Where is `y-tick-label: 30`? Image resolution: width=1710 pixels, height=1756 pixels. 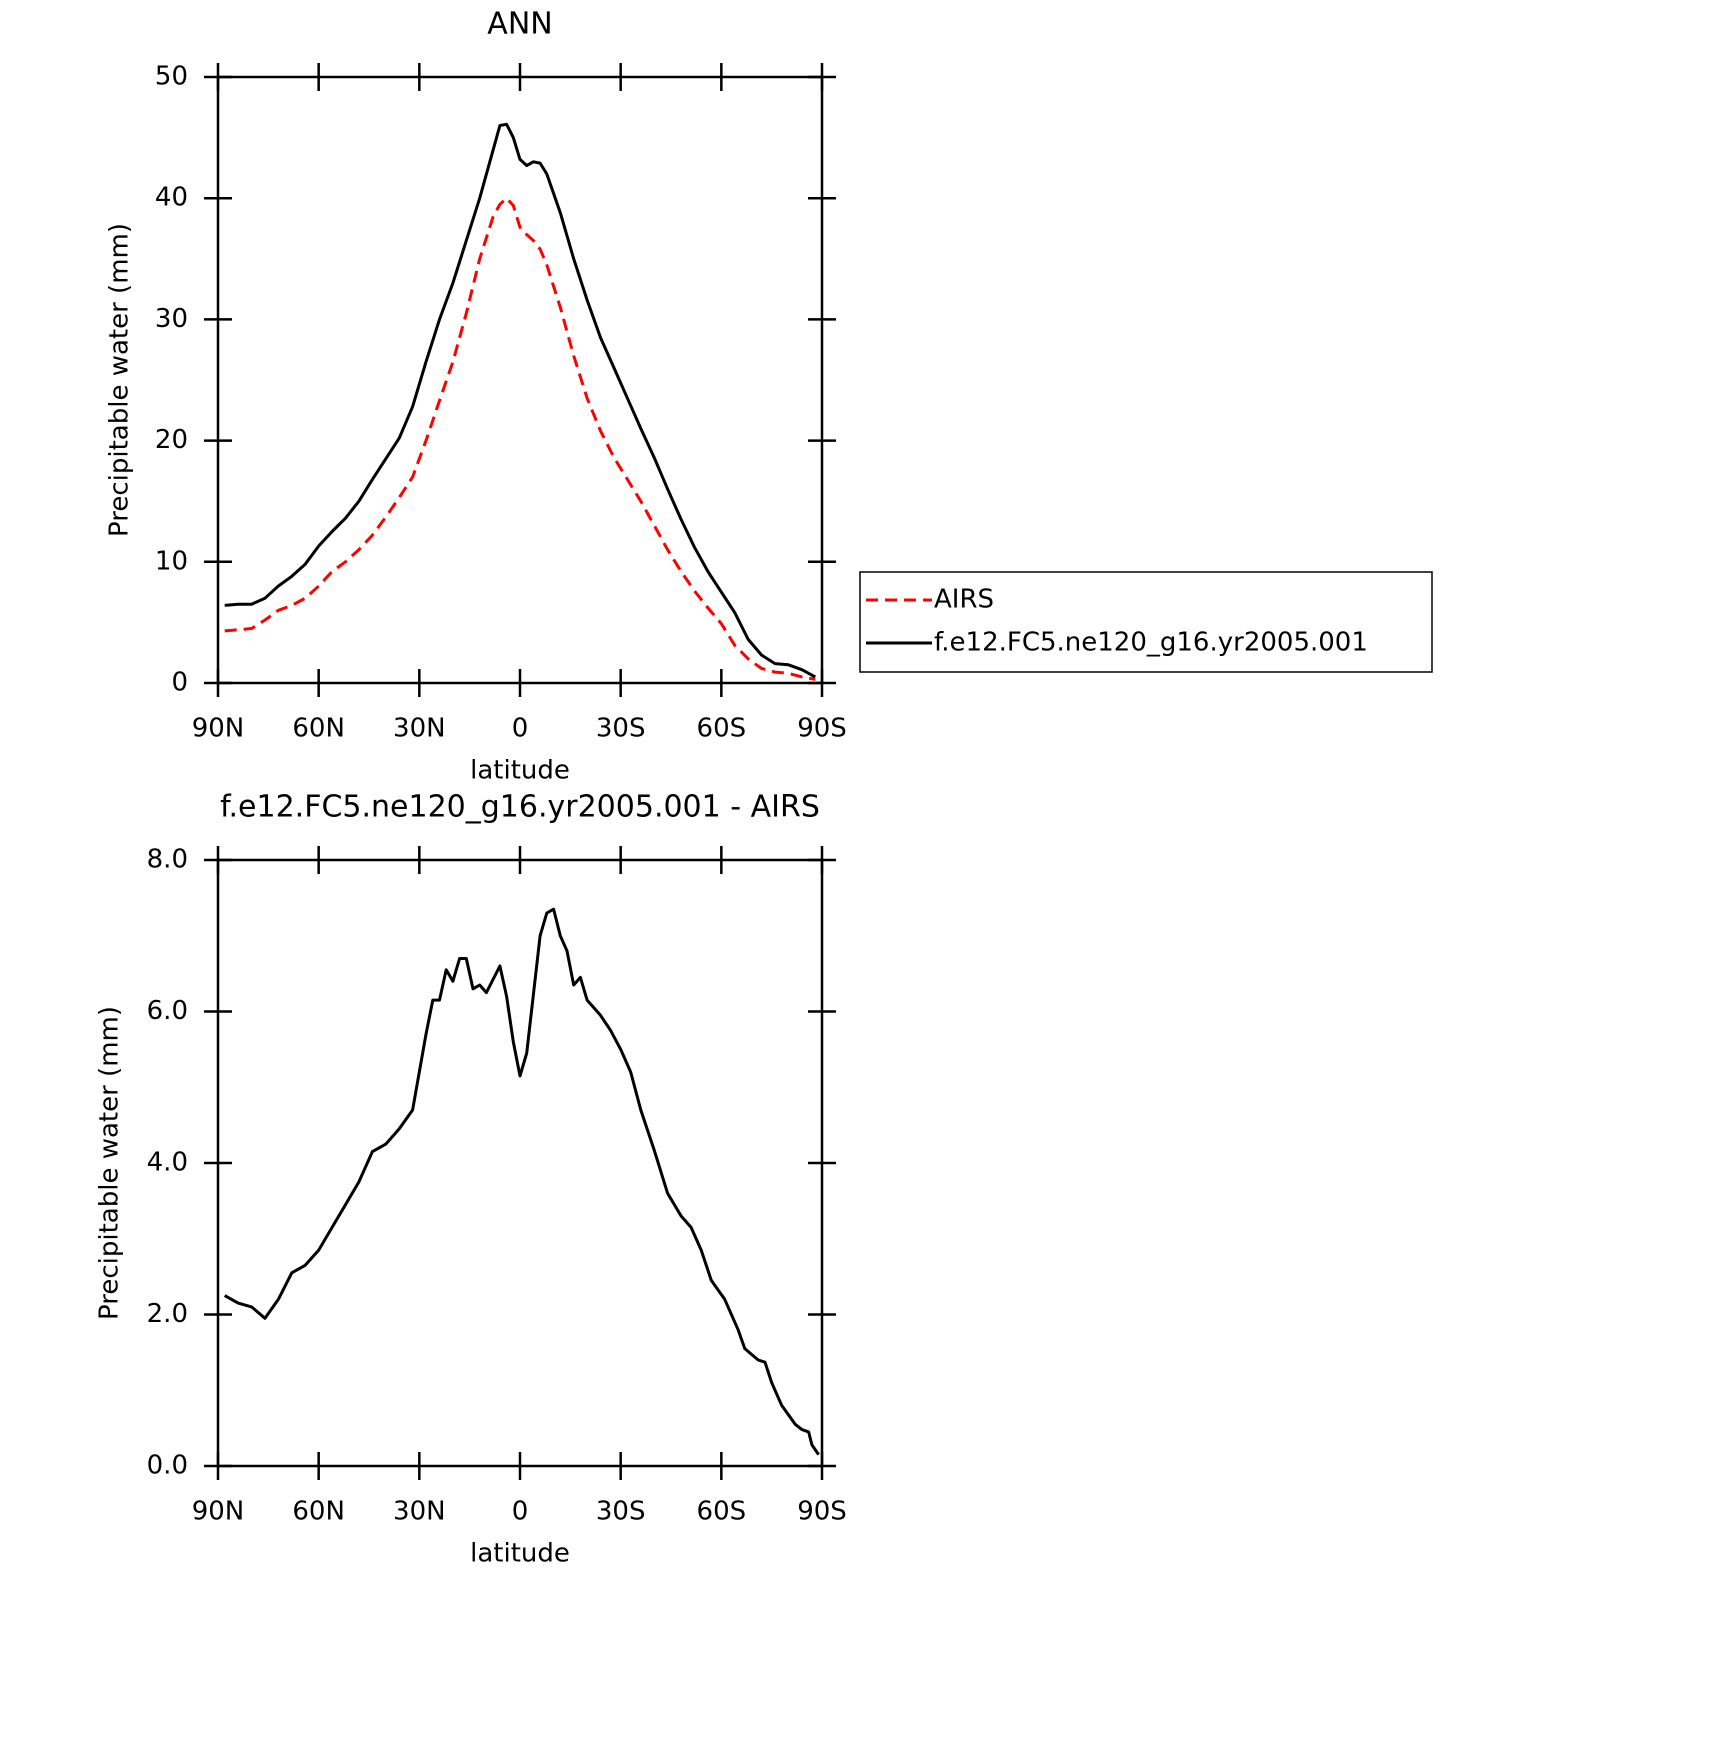 y-tick-label: 30 is located at coordinates (171, 319).